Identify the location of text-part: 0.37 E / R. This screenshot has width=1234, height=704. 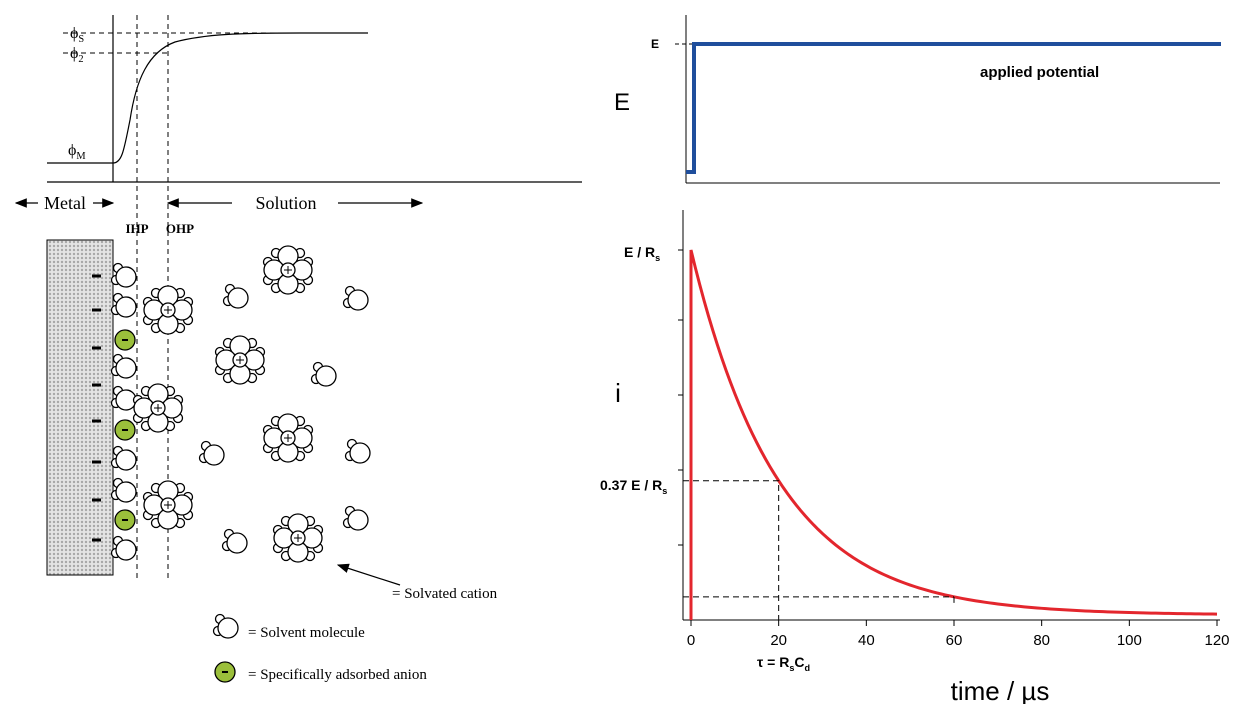
(631, 485).